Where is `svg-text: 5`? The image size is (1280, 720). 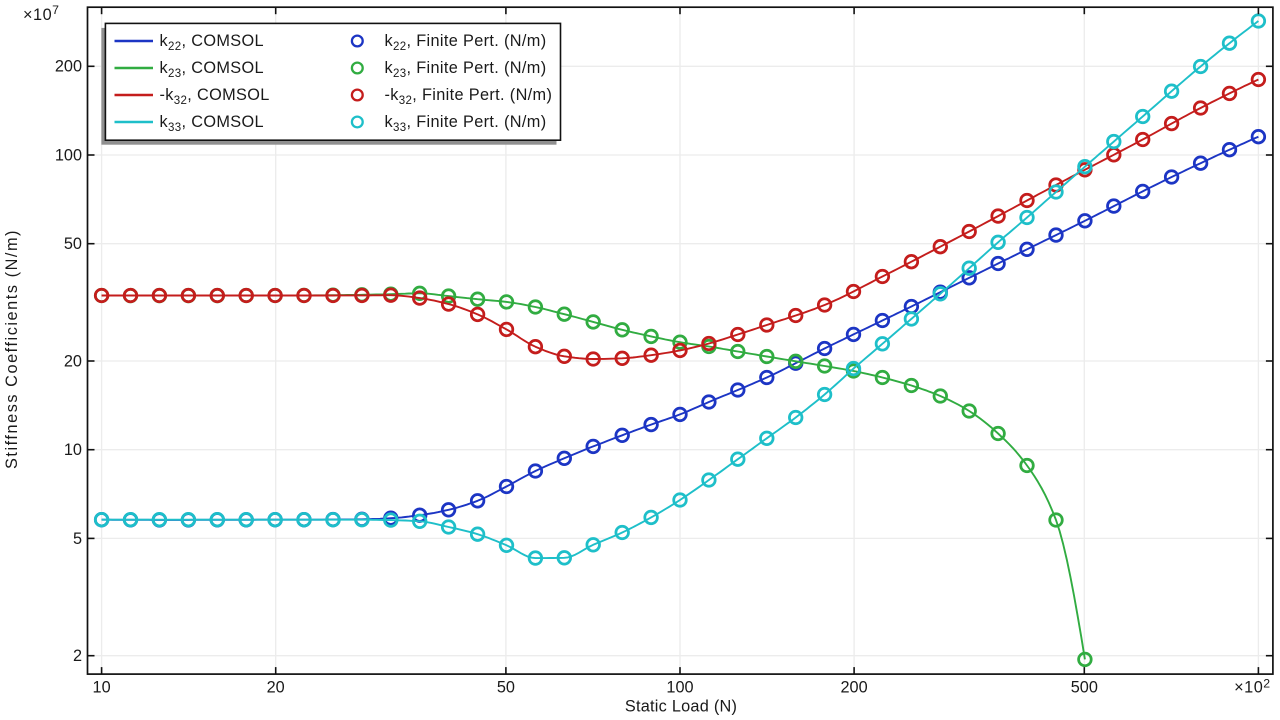
svg-text: 5 is located at coordinates (77, 539).